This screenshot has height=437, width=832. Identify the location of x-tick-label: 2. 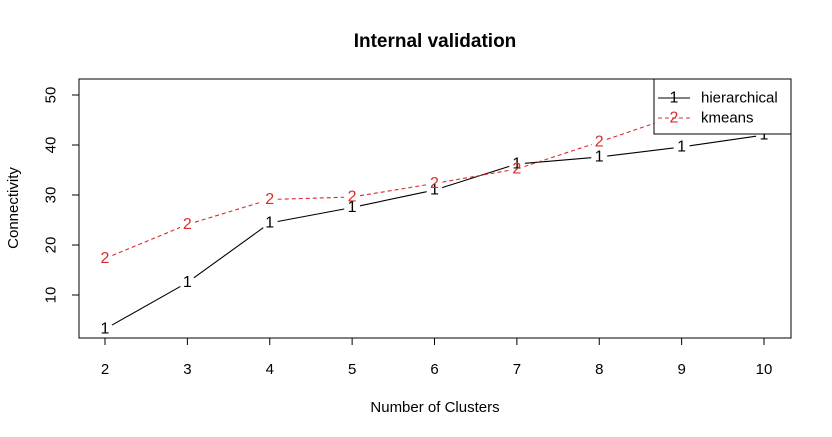
(105, 369).